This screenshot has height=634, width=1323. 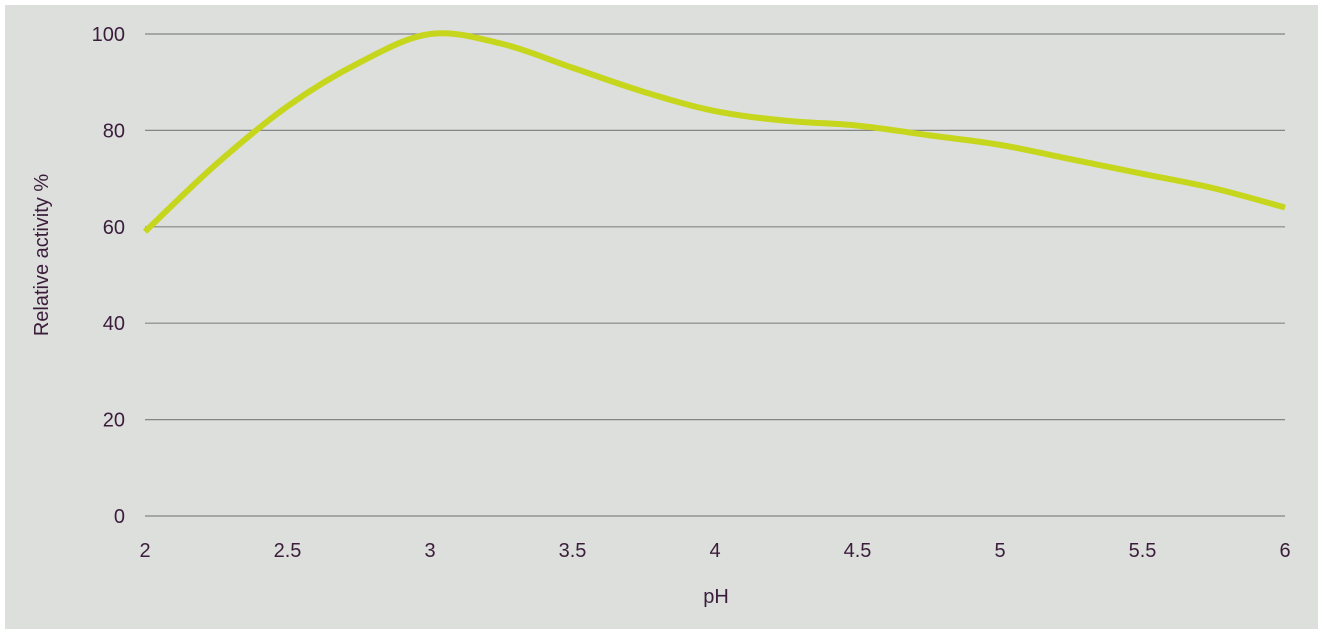 I want to click on y-tick-label: 60, so click(x=114, y=228).